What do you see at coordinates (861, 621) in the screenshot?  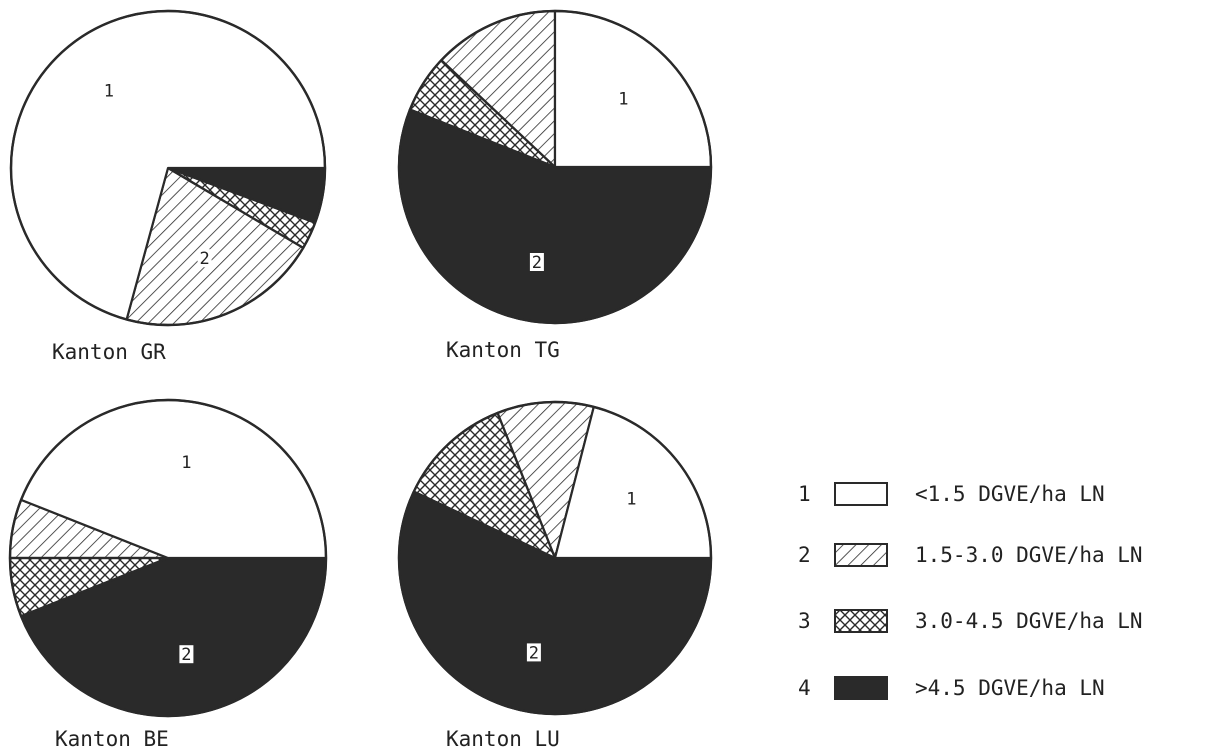 I see `legend-swatch-crosshatch` at bounding box center [861, 621].